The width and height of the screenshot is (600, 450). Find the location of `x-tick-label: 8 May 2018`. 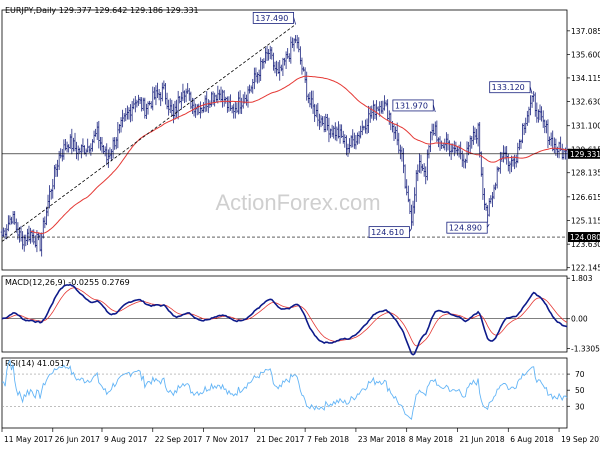

x-tick-label: 8 May 2018 is located at coordinates (431, 439).